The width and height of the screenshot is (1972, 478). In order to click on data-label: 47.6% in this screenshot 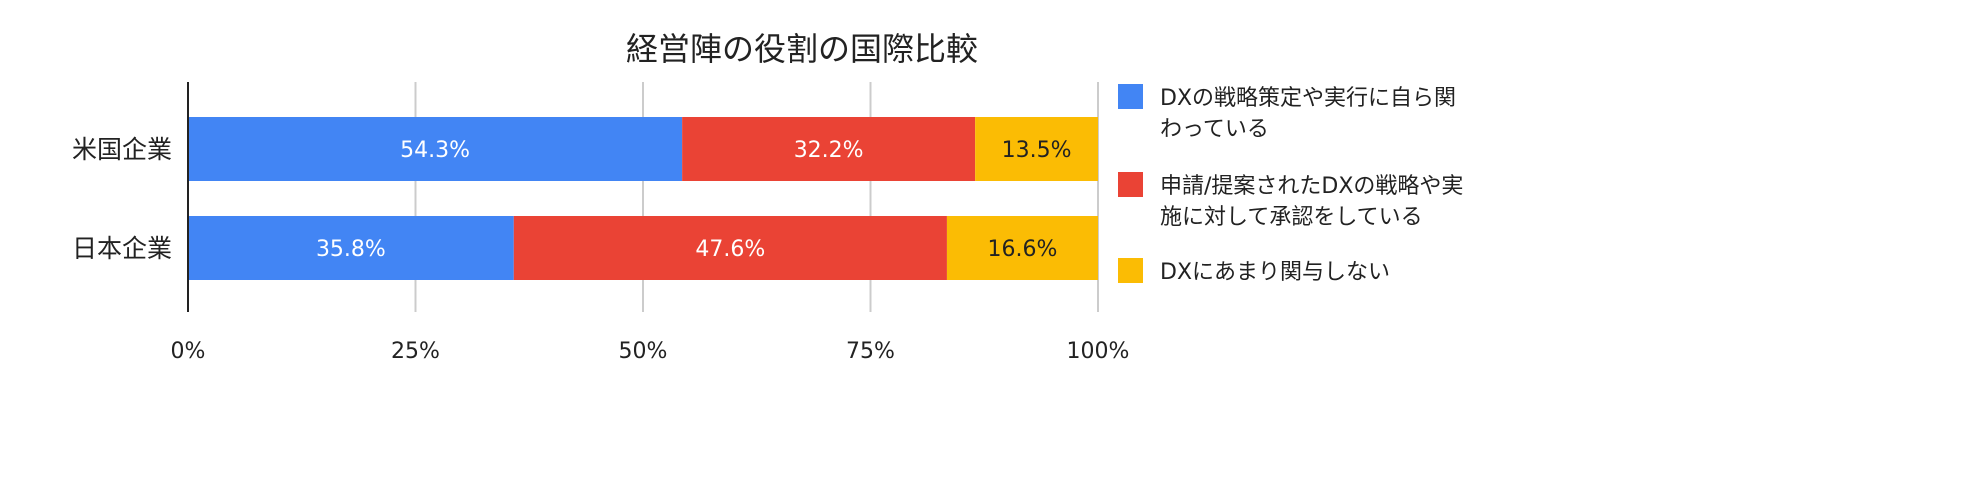, I will do `click(730, 249)`.